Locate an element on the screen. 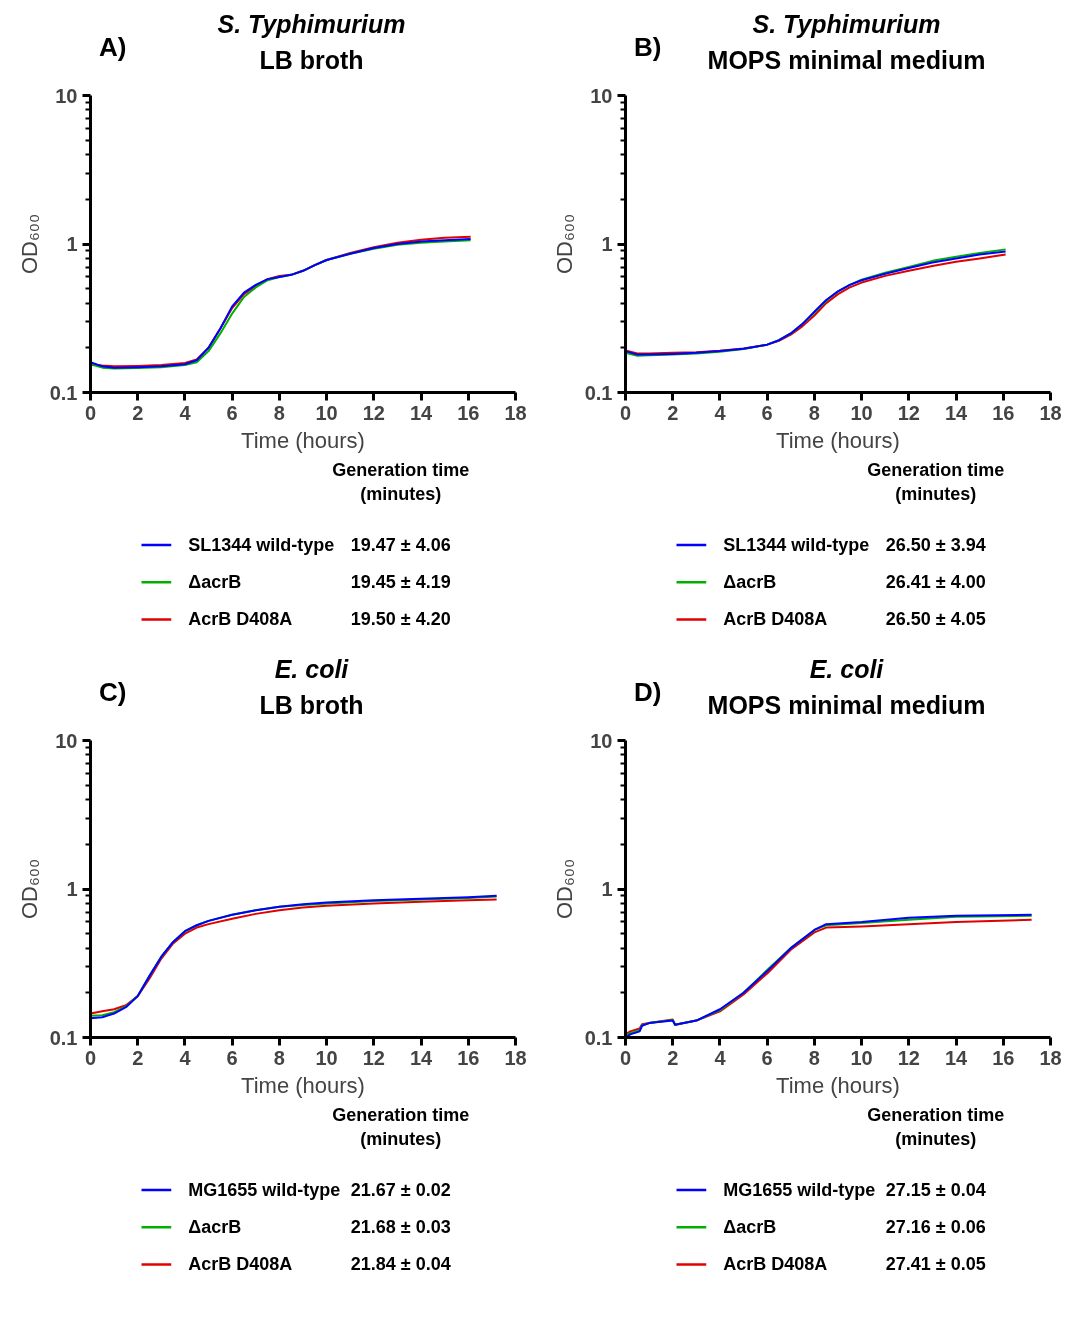 This screenshot has height=1335, width=1089. text: 21.67 ± 0.02 is located at coordinates (400, 1189).